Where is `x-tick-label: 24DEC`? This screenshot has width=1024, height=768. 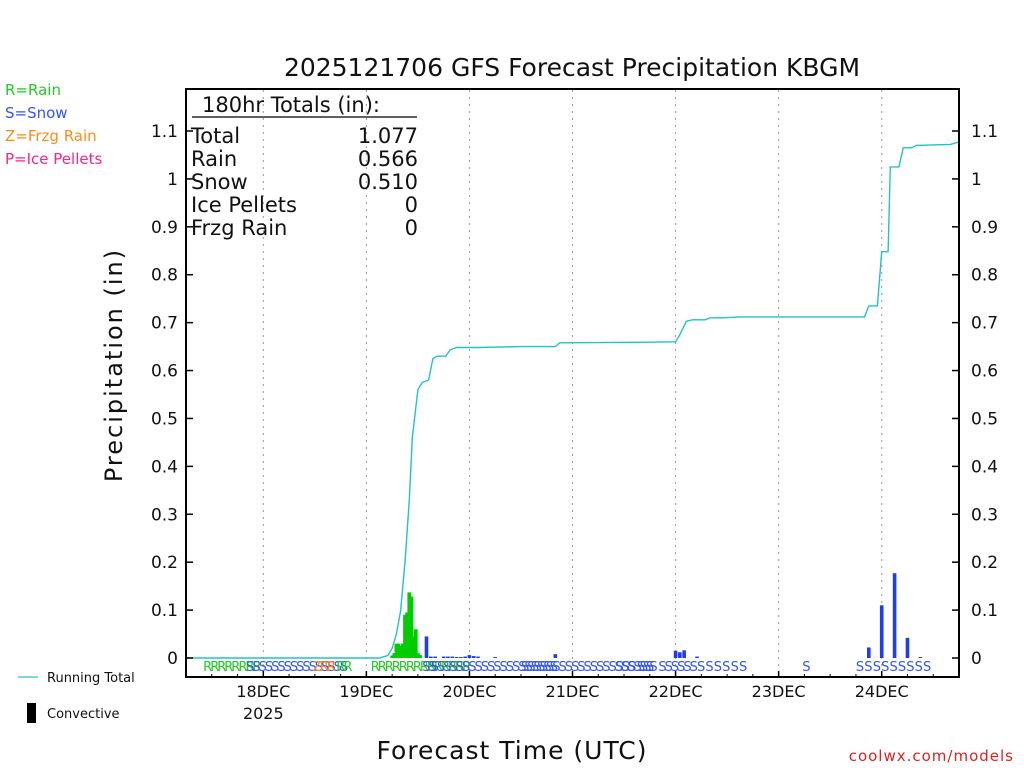
x-tick-label: 24DEC is located at coordinates (882, 691).